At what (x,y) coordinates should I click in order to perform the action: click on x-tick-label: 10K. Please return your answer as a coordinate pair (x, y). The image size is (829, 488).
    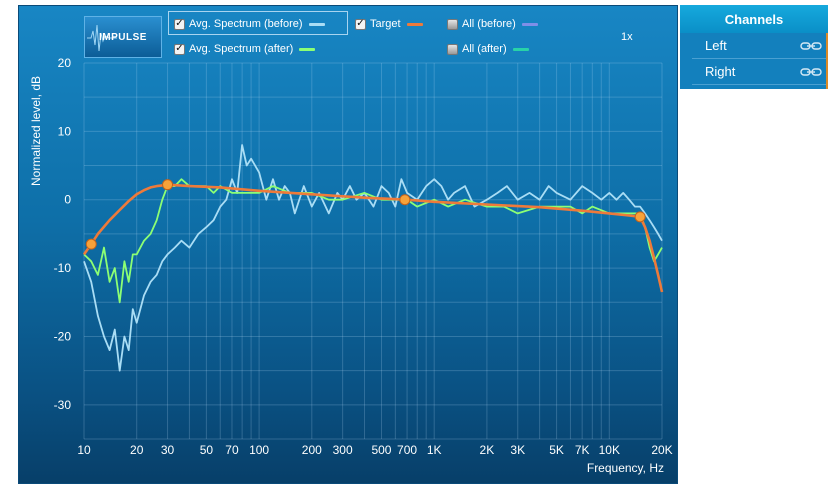
    Looking at the image, I should click on (609, 450).